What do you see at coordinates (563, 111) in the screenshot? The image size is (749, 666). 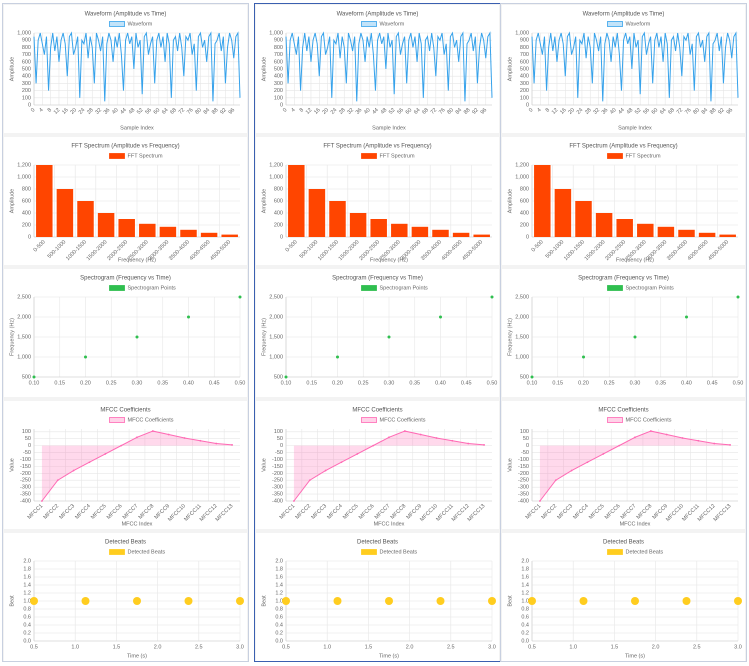 I see `x-tick-label: 16` at bounding box center [563, 111].